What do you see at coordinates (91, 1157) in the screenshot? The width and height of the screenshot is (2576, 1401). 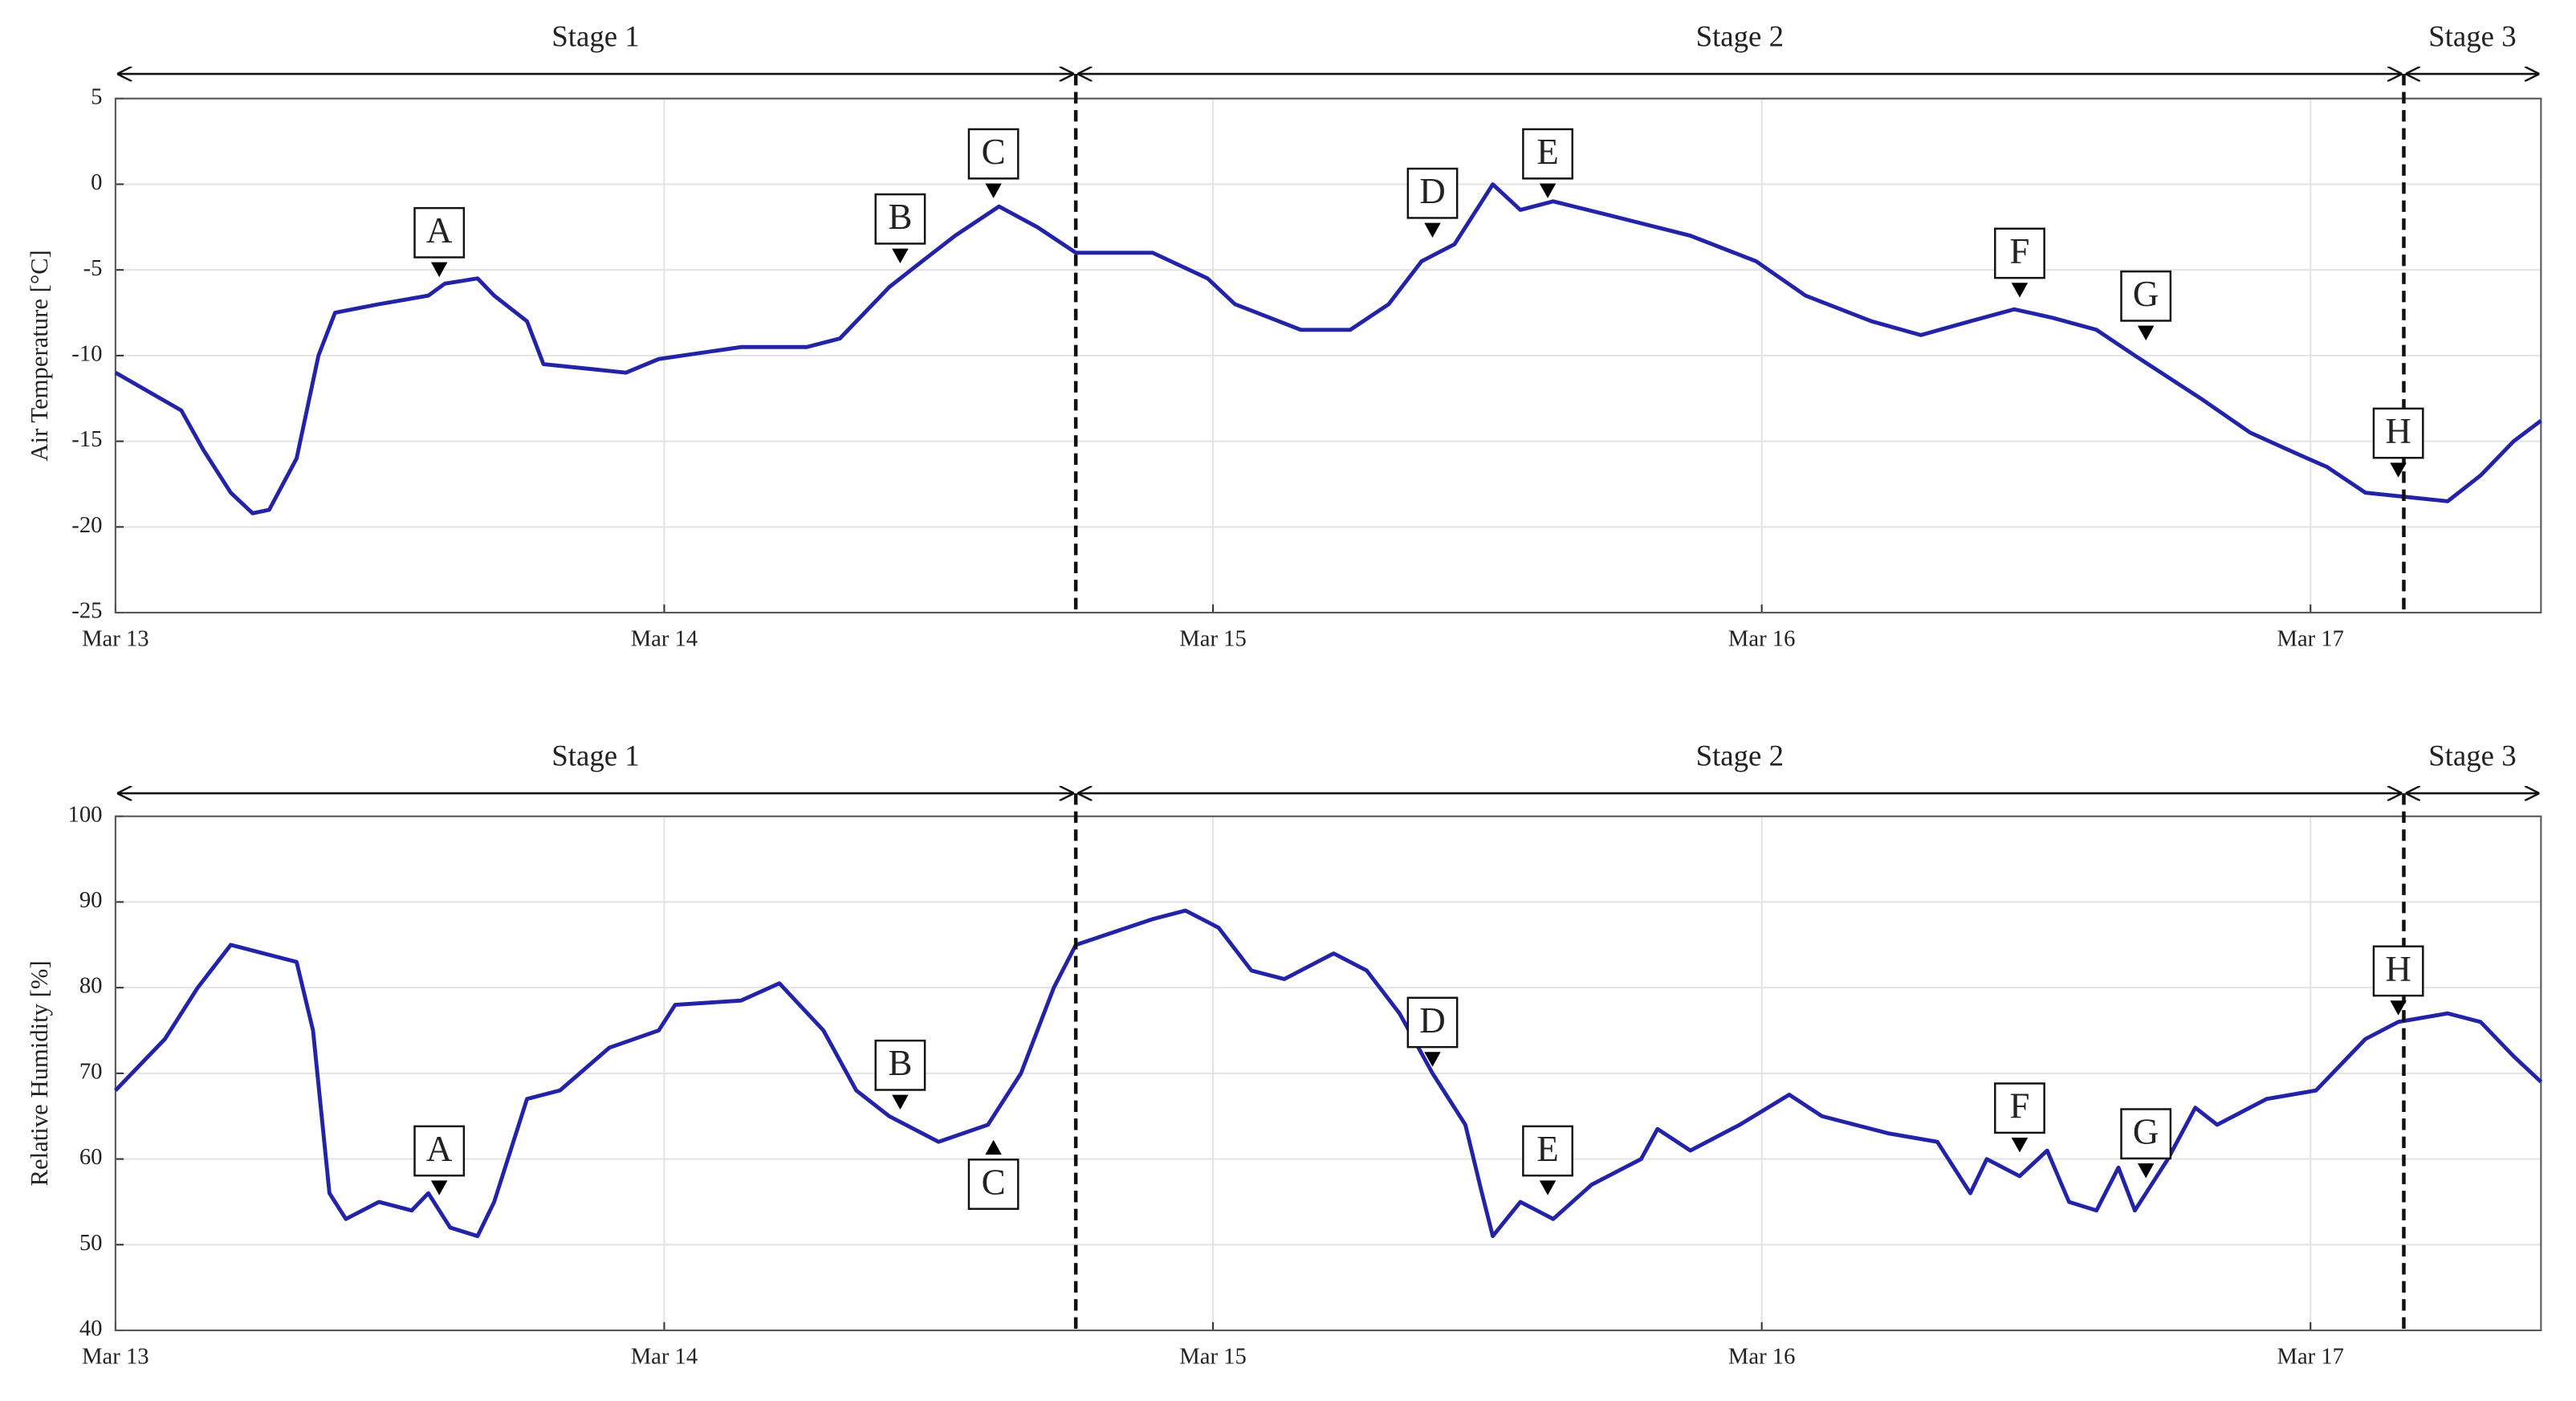 I see `y-tick-label: 60` at bounding box center [91, 1157].